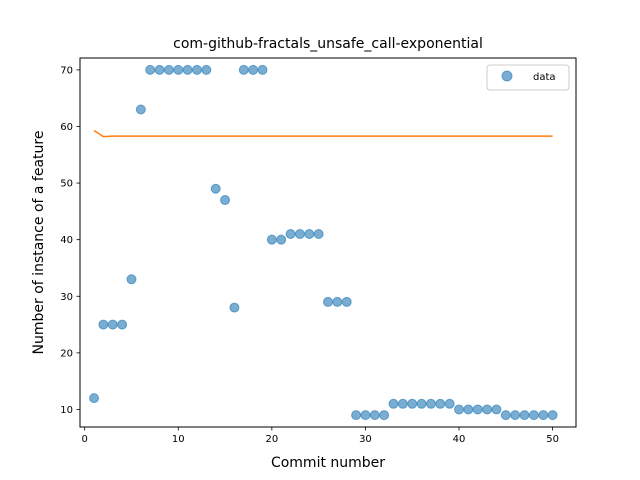 The image size is (640, 480). I want to click on y-tick-label: 20, so click(66, 353).